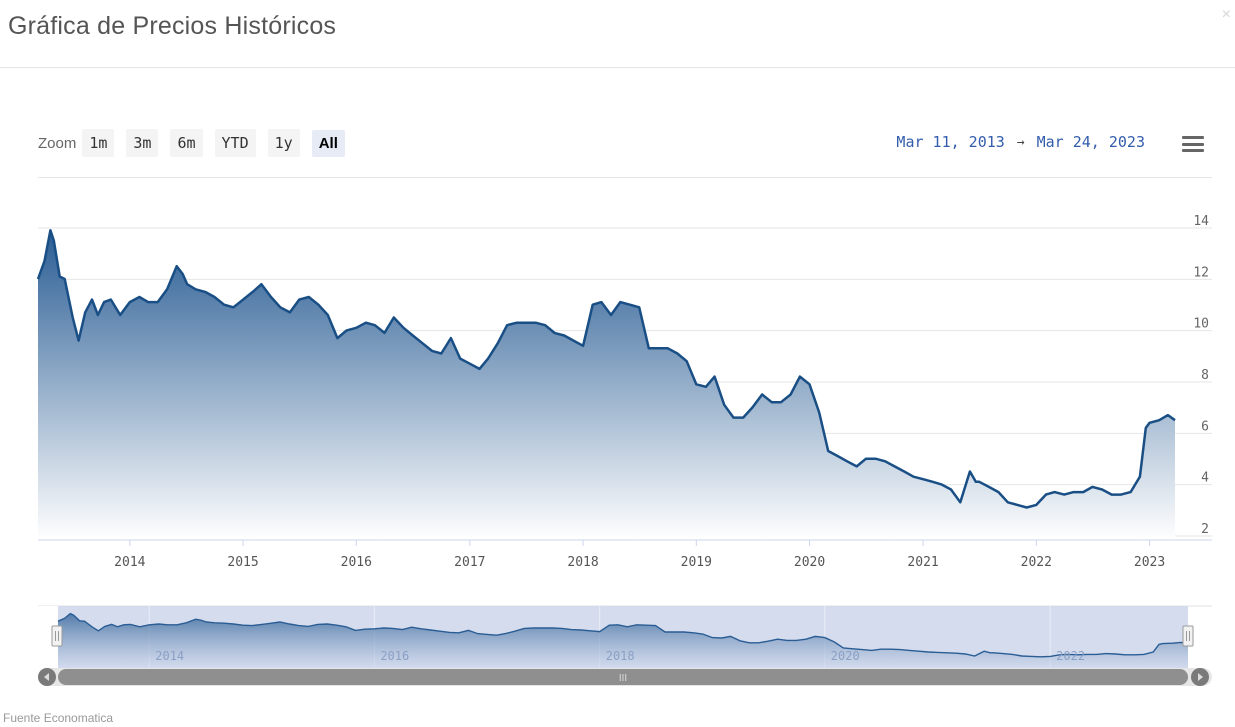 This screenshot has width=1235, height=727. Describe the element at coordinates (639, 555) in the screenshot. I see `x-axis-ticks: 2014 2015 2016 2017 2018 2019 2020 2021 2022 2023` at that location.